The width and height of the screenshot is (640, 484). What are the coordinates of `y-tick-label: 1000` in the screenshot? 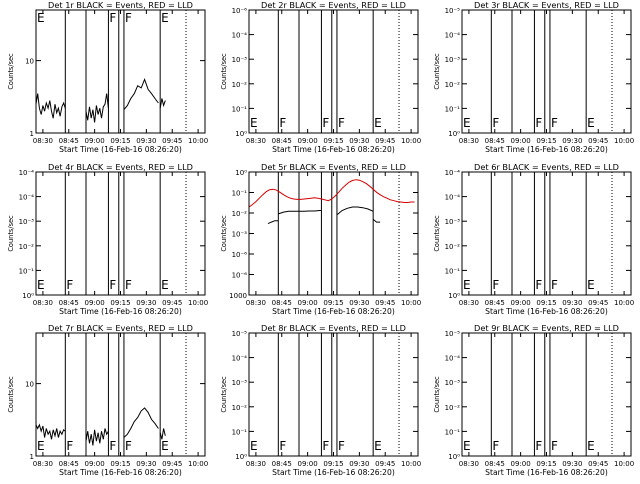 It's located at (238, 296).